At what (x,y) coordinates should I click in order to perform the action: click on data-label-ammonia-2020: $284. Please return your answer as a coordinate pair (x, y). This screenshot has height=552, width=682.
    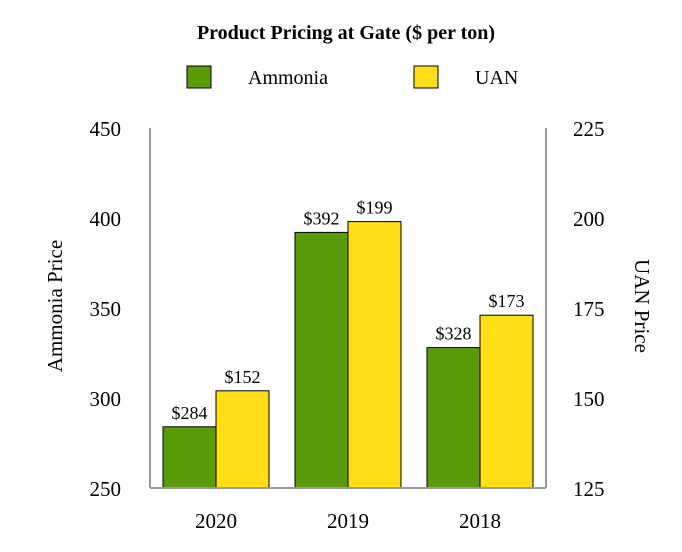
    Looking at the image, I should click on (190, 413).